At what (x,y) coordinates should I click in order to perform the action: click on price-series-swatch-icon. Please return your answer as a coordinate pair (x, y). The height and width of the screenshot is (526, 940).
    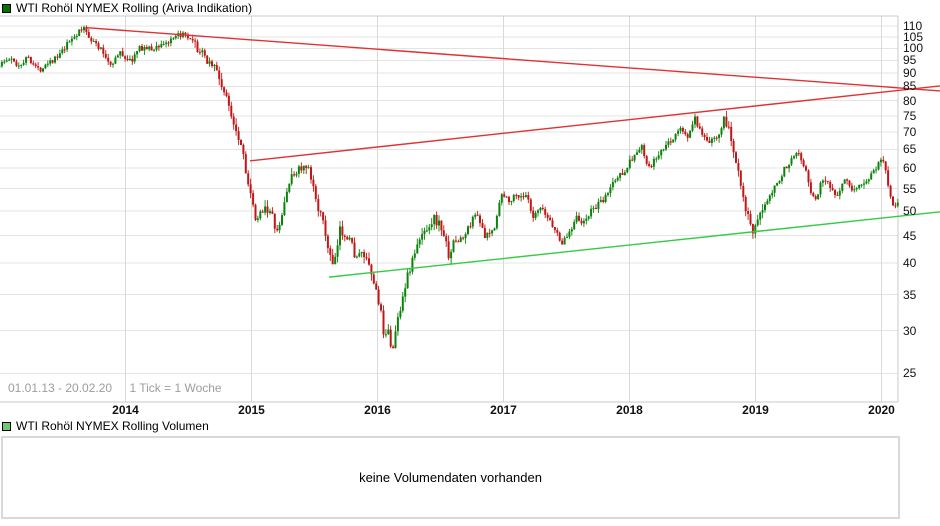
    Looking at the image, I should click on (6, 8).